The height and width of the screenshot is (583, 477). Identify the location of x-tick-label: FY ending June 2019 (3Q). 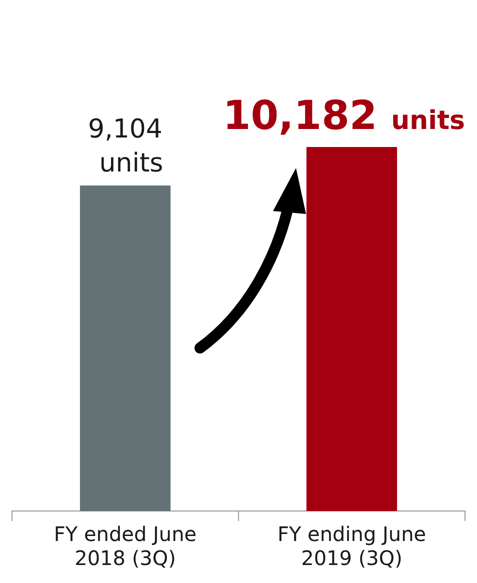
(351, 546).